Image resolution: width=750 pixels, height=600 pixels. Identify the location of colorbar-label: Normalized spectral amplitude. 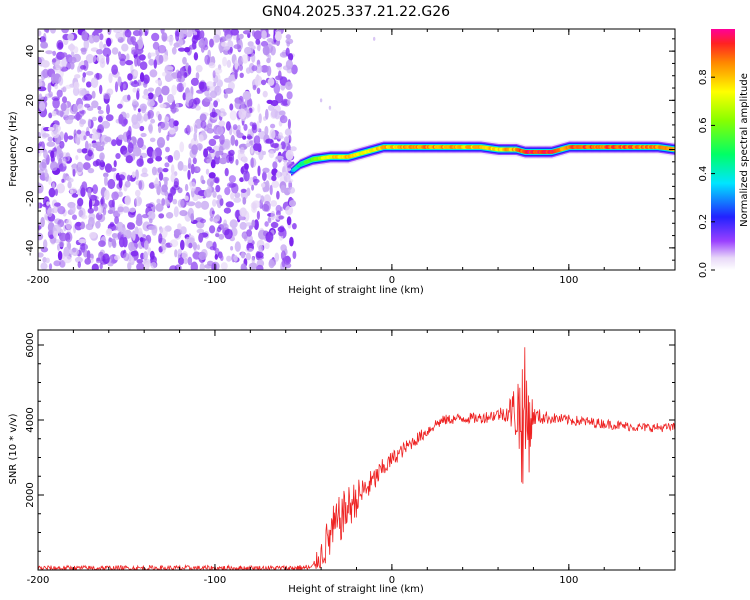
(744, 150).